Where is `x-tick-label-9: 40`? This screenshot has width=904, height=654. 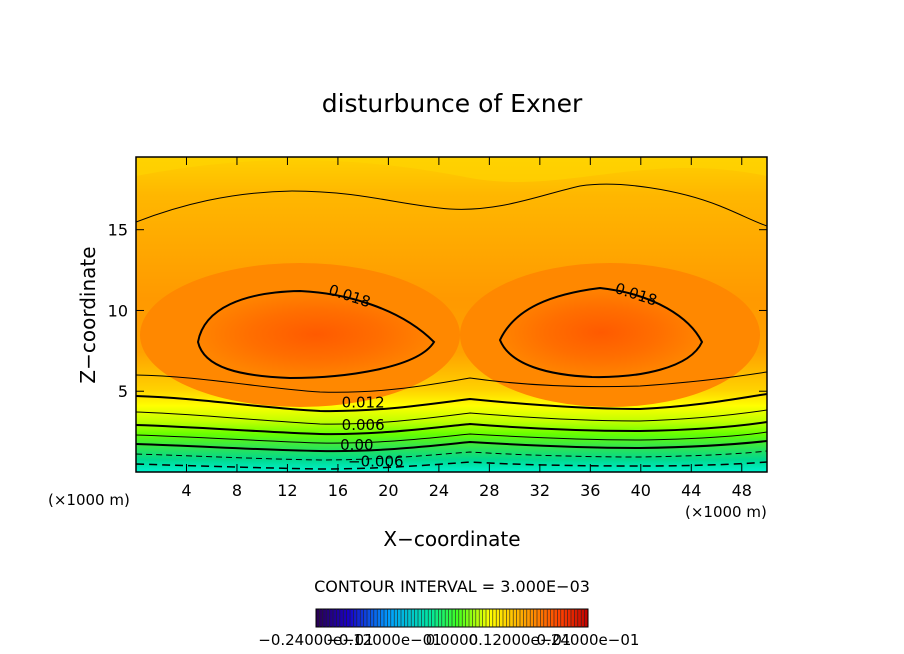 x-tick-label-9: 40 is located at coordinates (641, 490).